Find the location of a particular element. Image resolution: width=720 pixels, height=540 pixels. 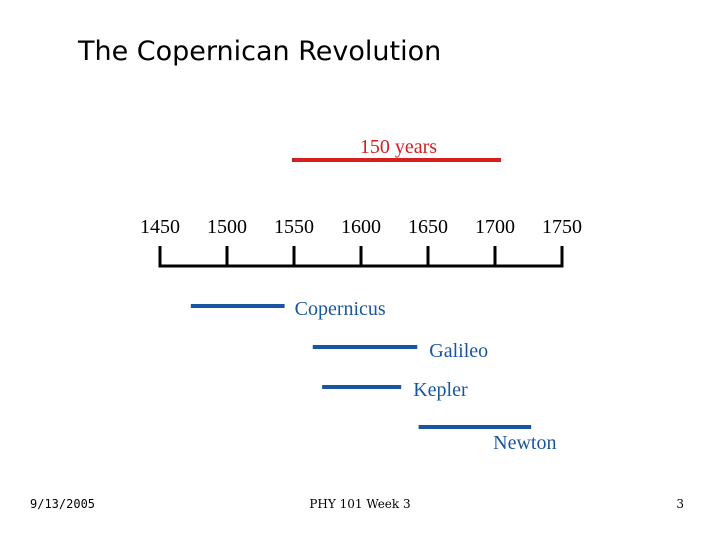

slide-title: The Copernican Revolution is located at coordinates (260, 51).